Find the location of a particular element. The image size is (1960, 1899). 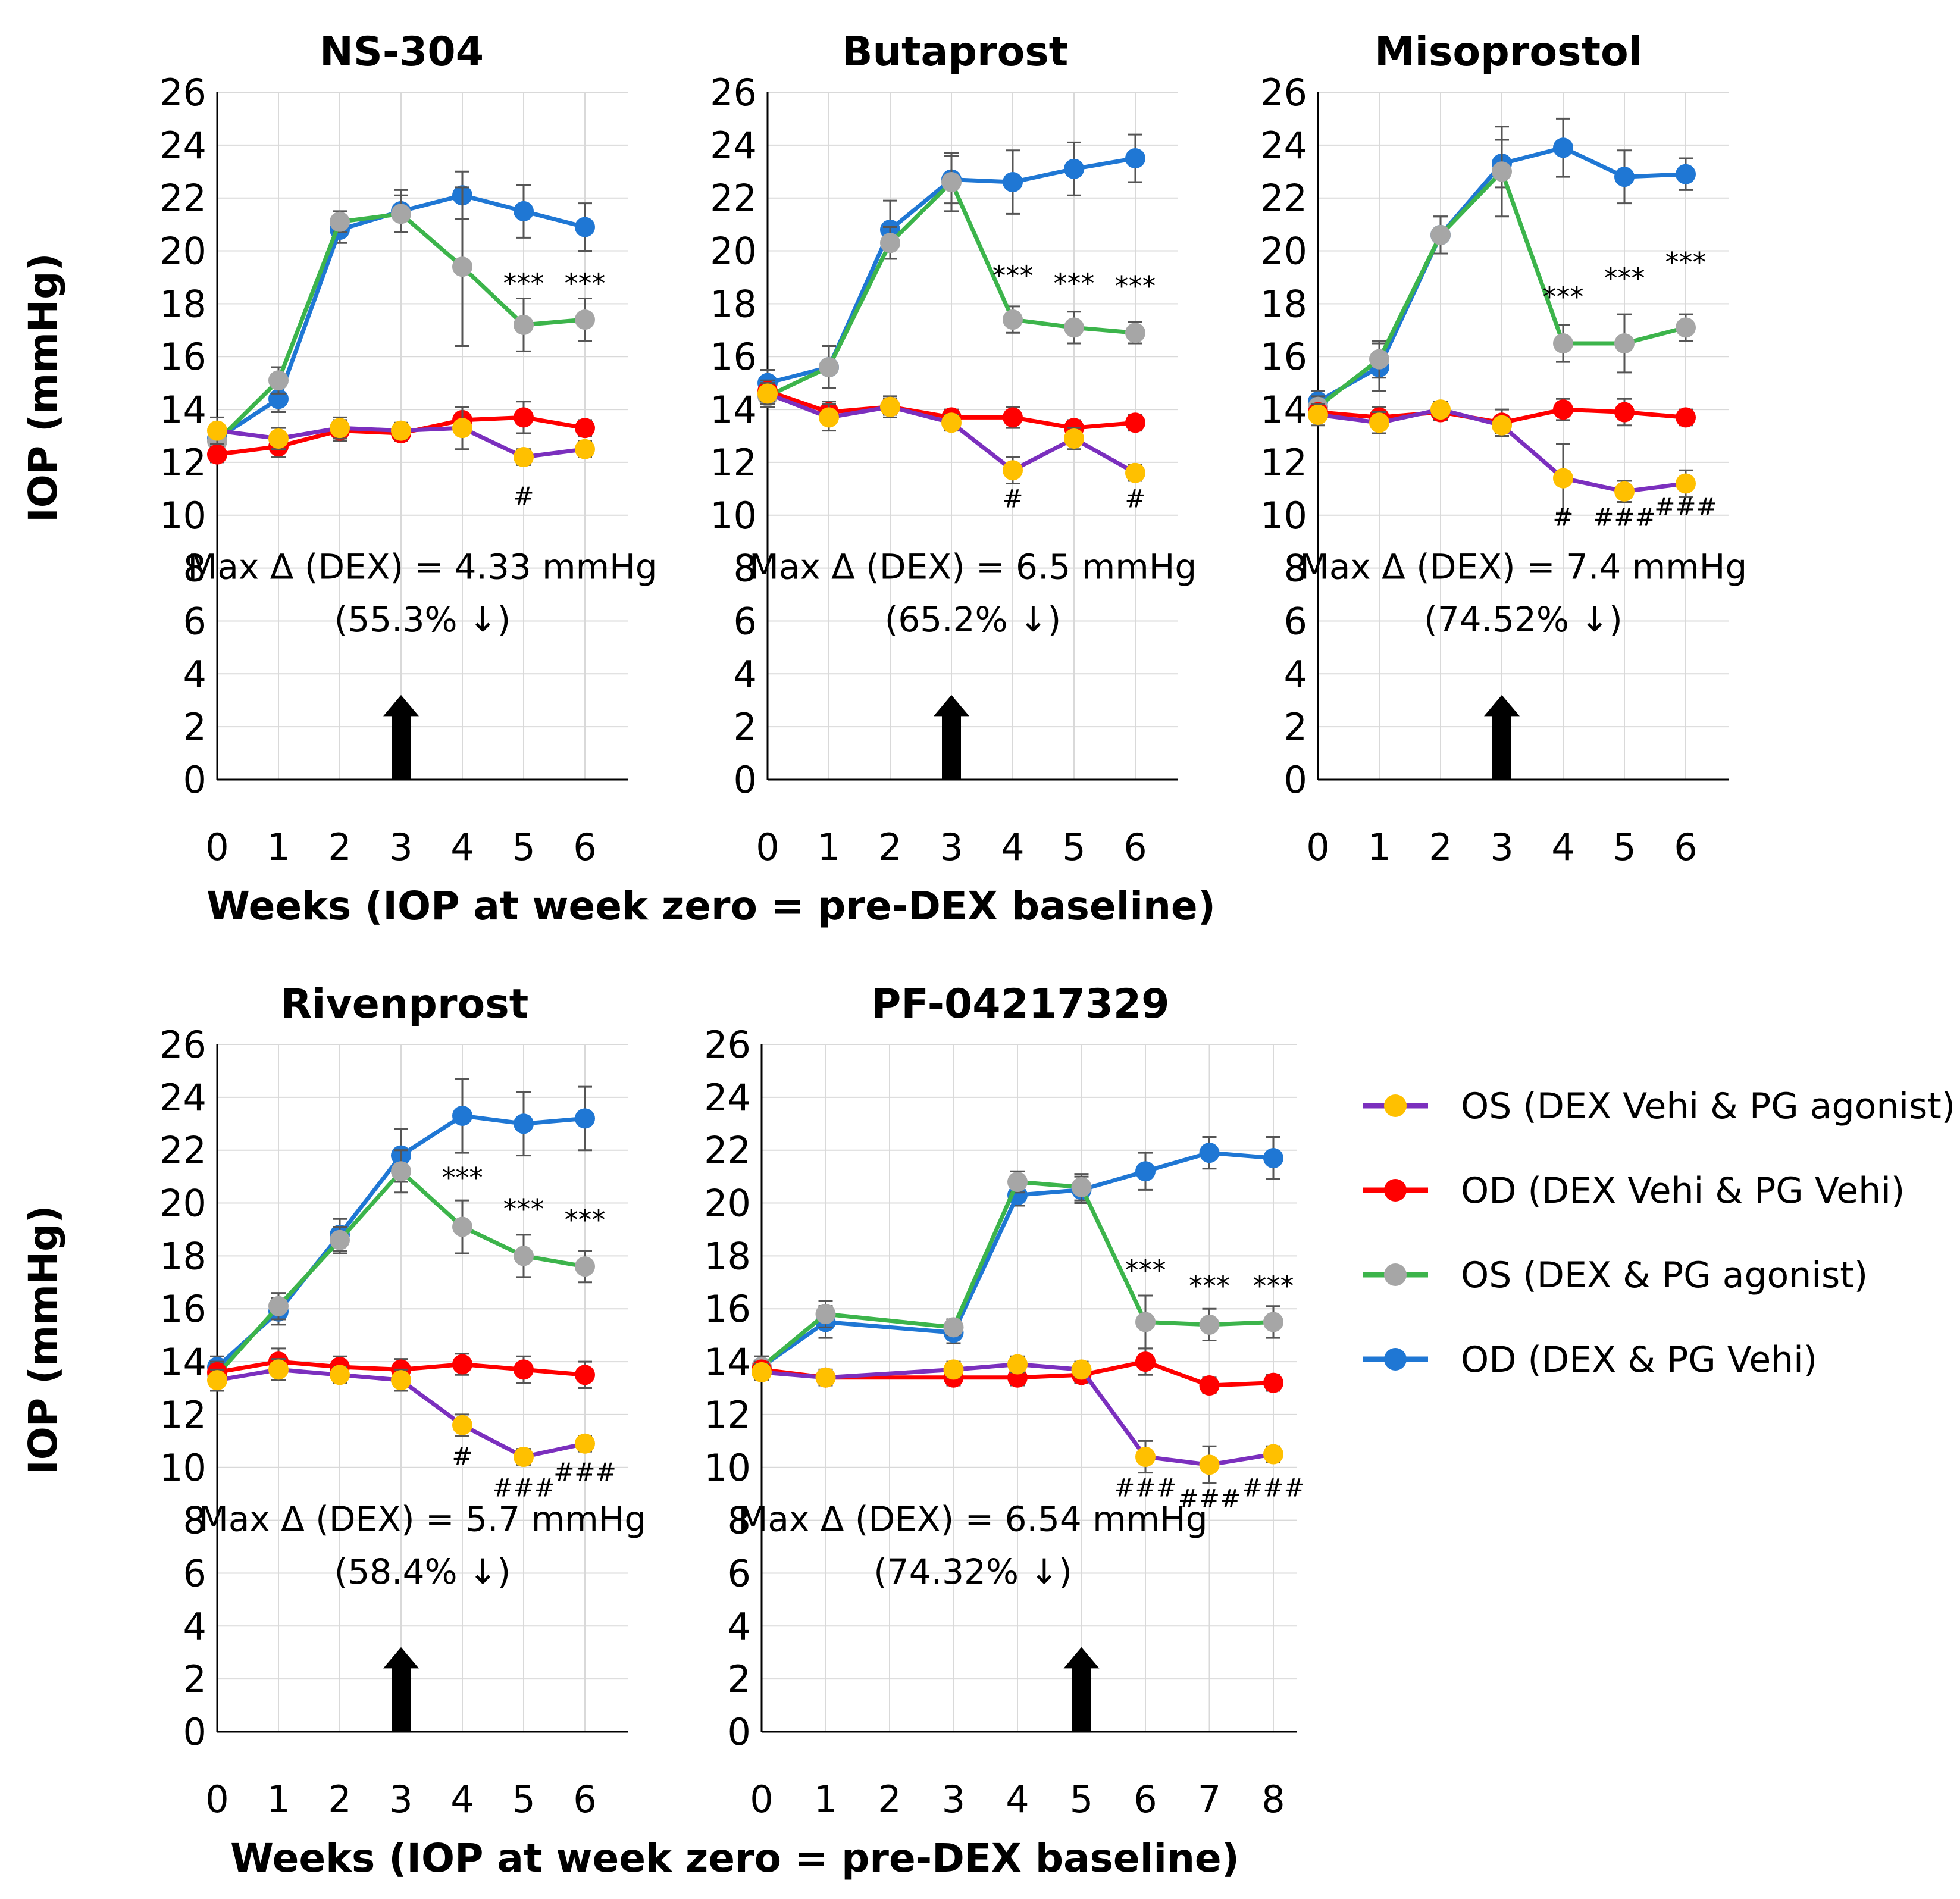

series-os_dex_pg_agonist is located at coordinates (401, 1268).